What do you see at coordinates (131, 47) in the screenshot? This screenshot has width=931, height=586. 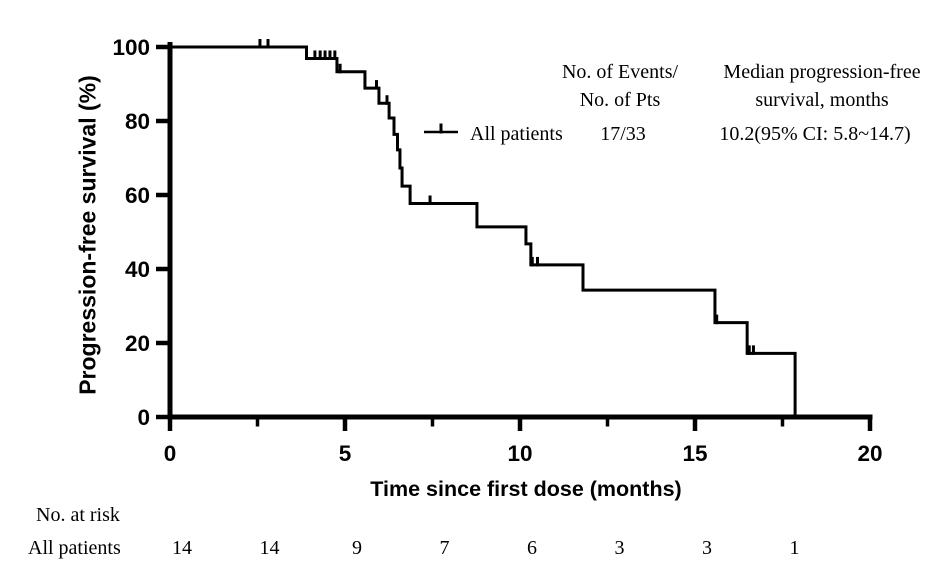 I see `y-tick-label: 100` at bounding box center [131, 47].